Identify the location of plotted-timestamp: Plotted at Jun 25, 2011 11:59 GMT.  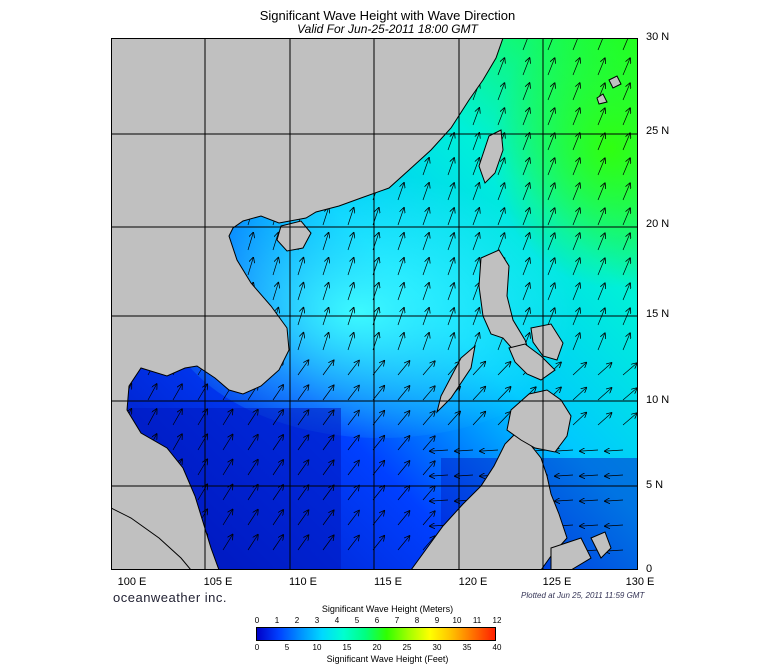
(583, 595).